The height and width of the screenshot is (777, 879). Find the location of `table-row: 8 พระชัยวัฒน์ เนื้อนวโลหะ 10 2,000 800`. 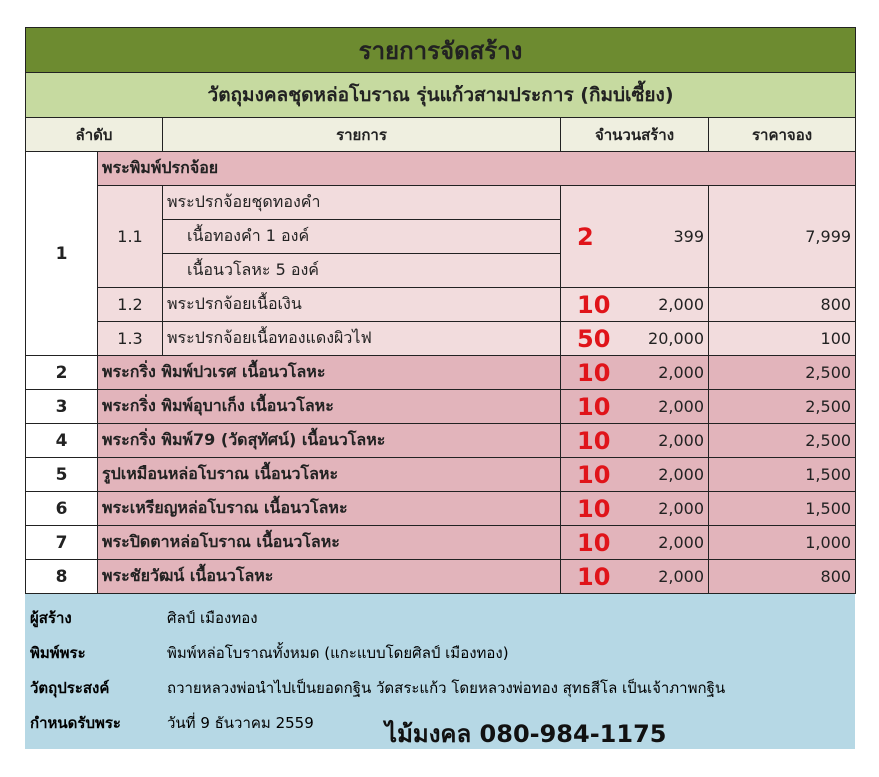

table-row: 8 พระชัยวัฒน์ เนื้อนวโลหะ 10 2,000 800 is located at coordinates (441, 576).